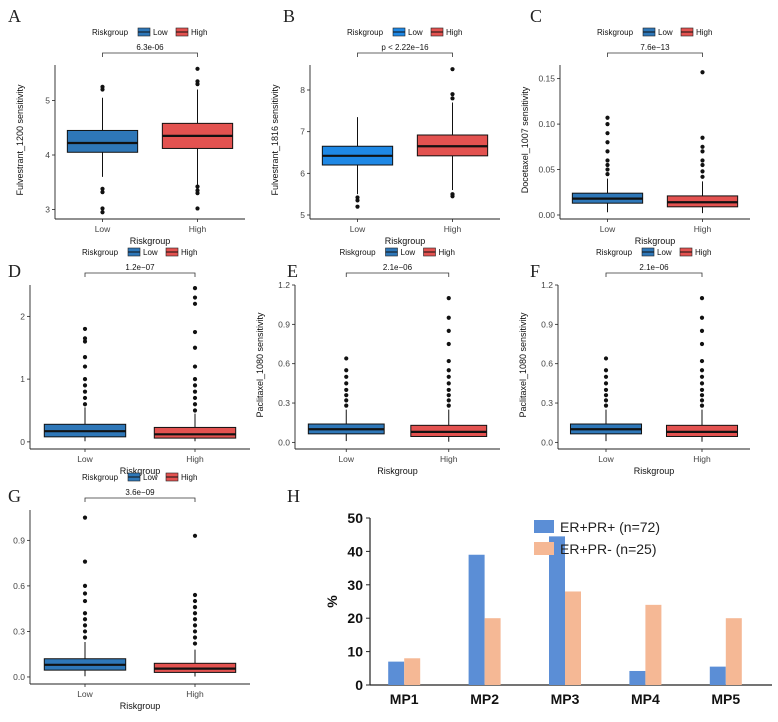  I want to click on y-tick-label: 0.0, so click(284, 442).